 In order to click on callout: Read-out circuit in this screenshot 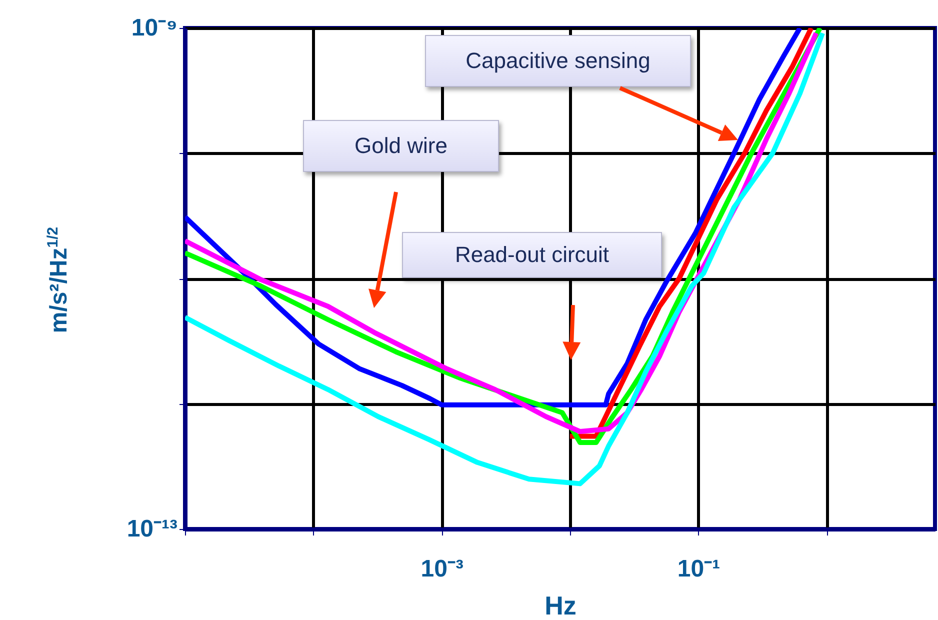, I will do `click(532, 255)`.